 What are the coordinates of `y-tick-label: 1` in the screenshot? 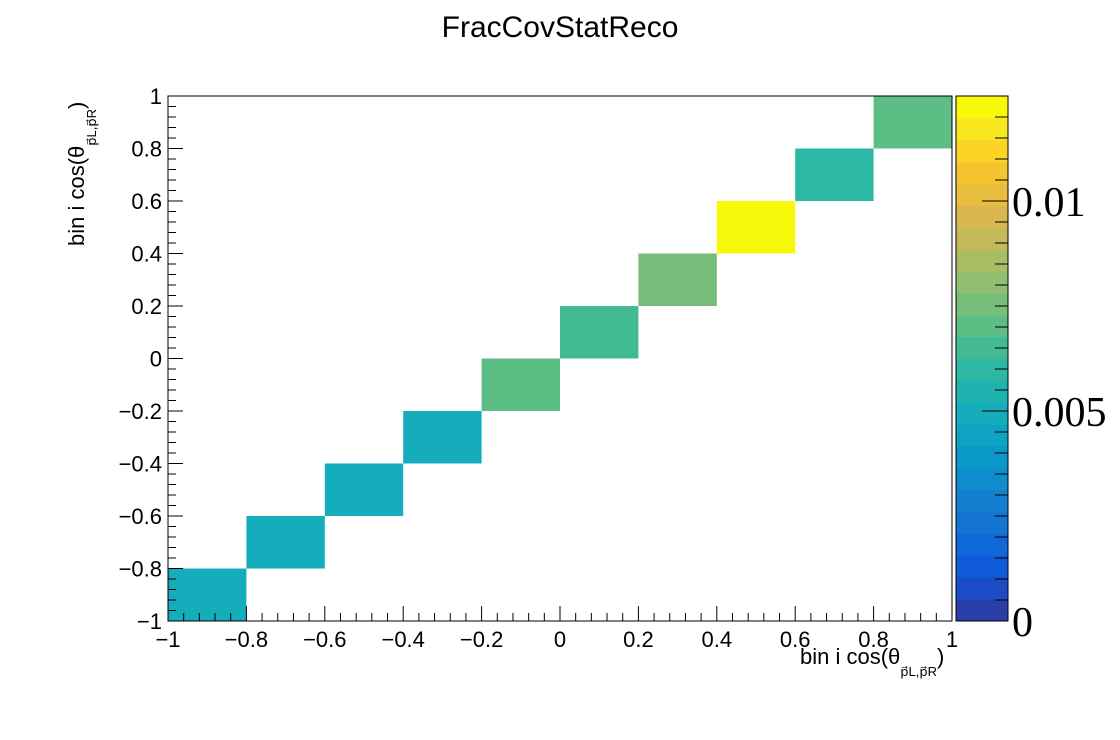 It's located at (156, 96).